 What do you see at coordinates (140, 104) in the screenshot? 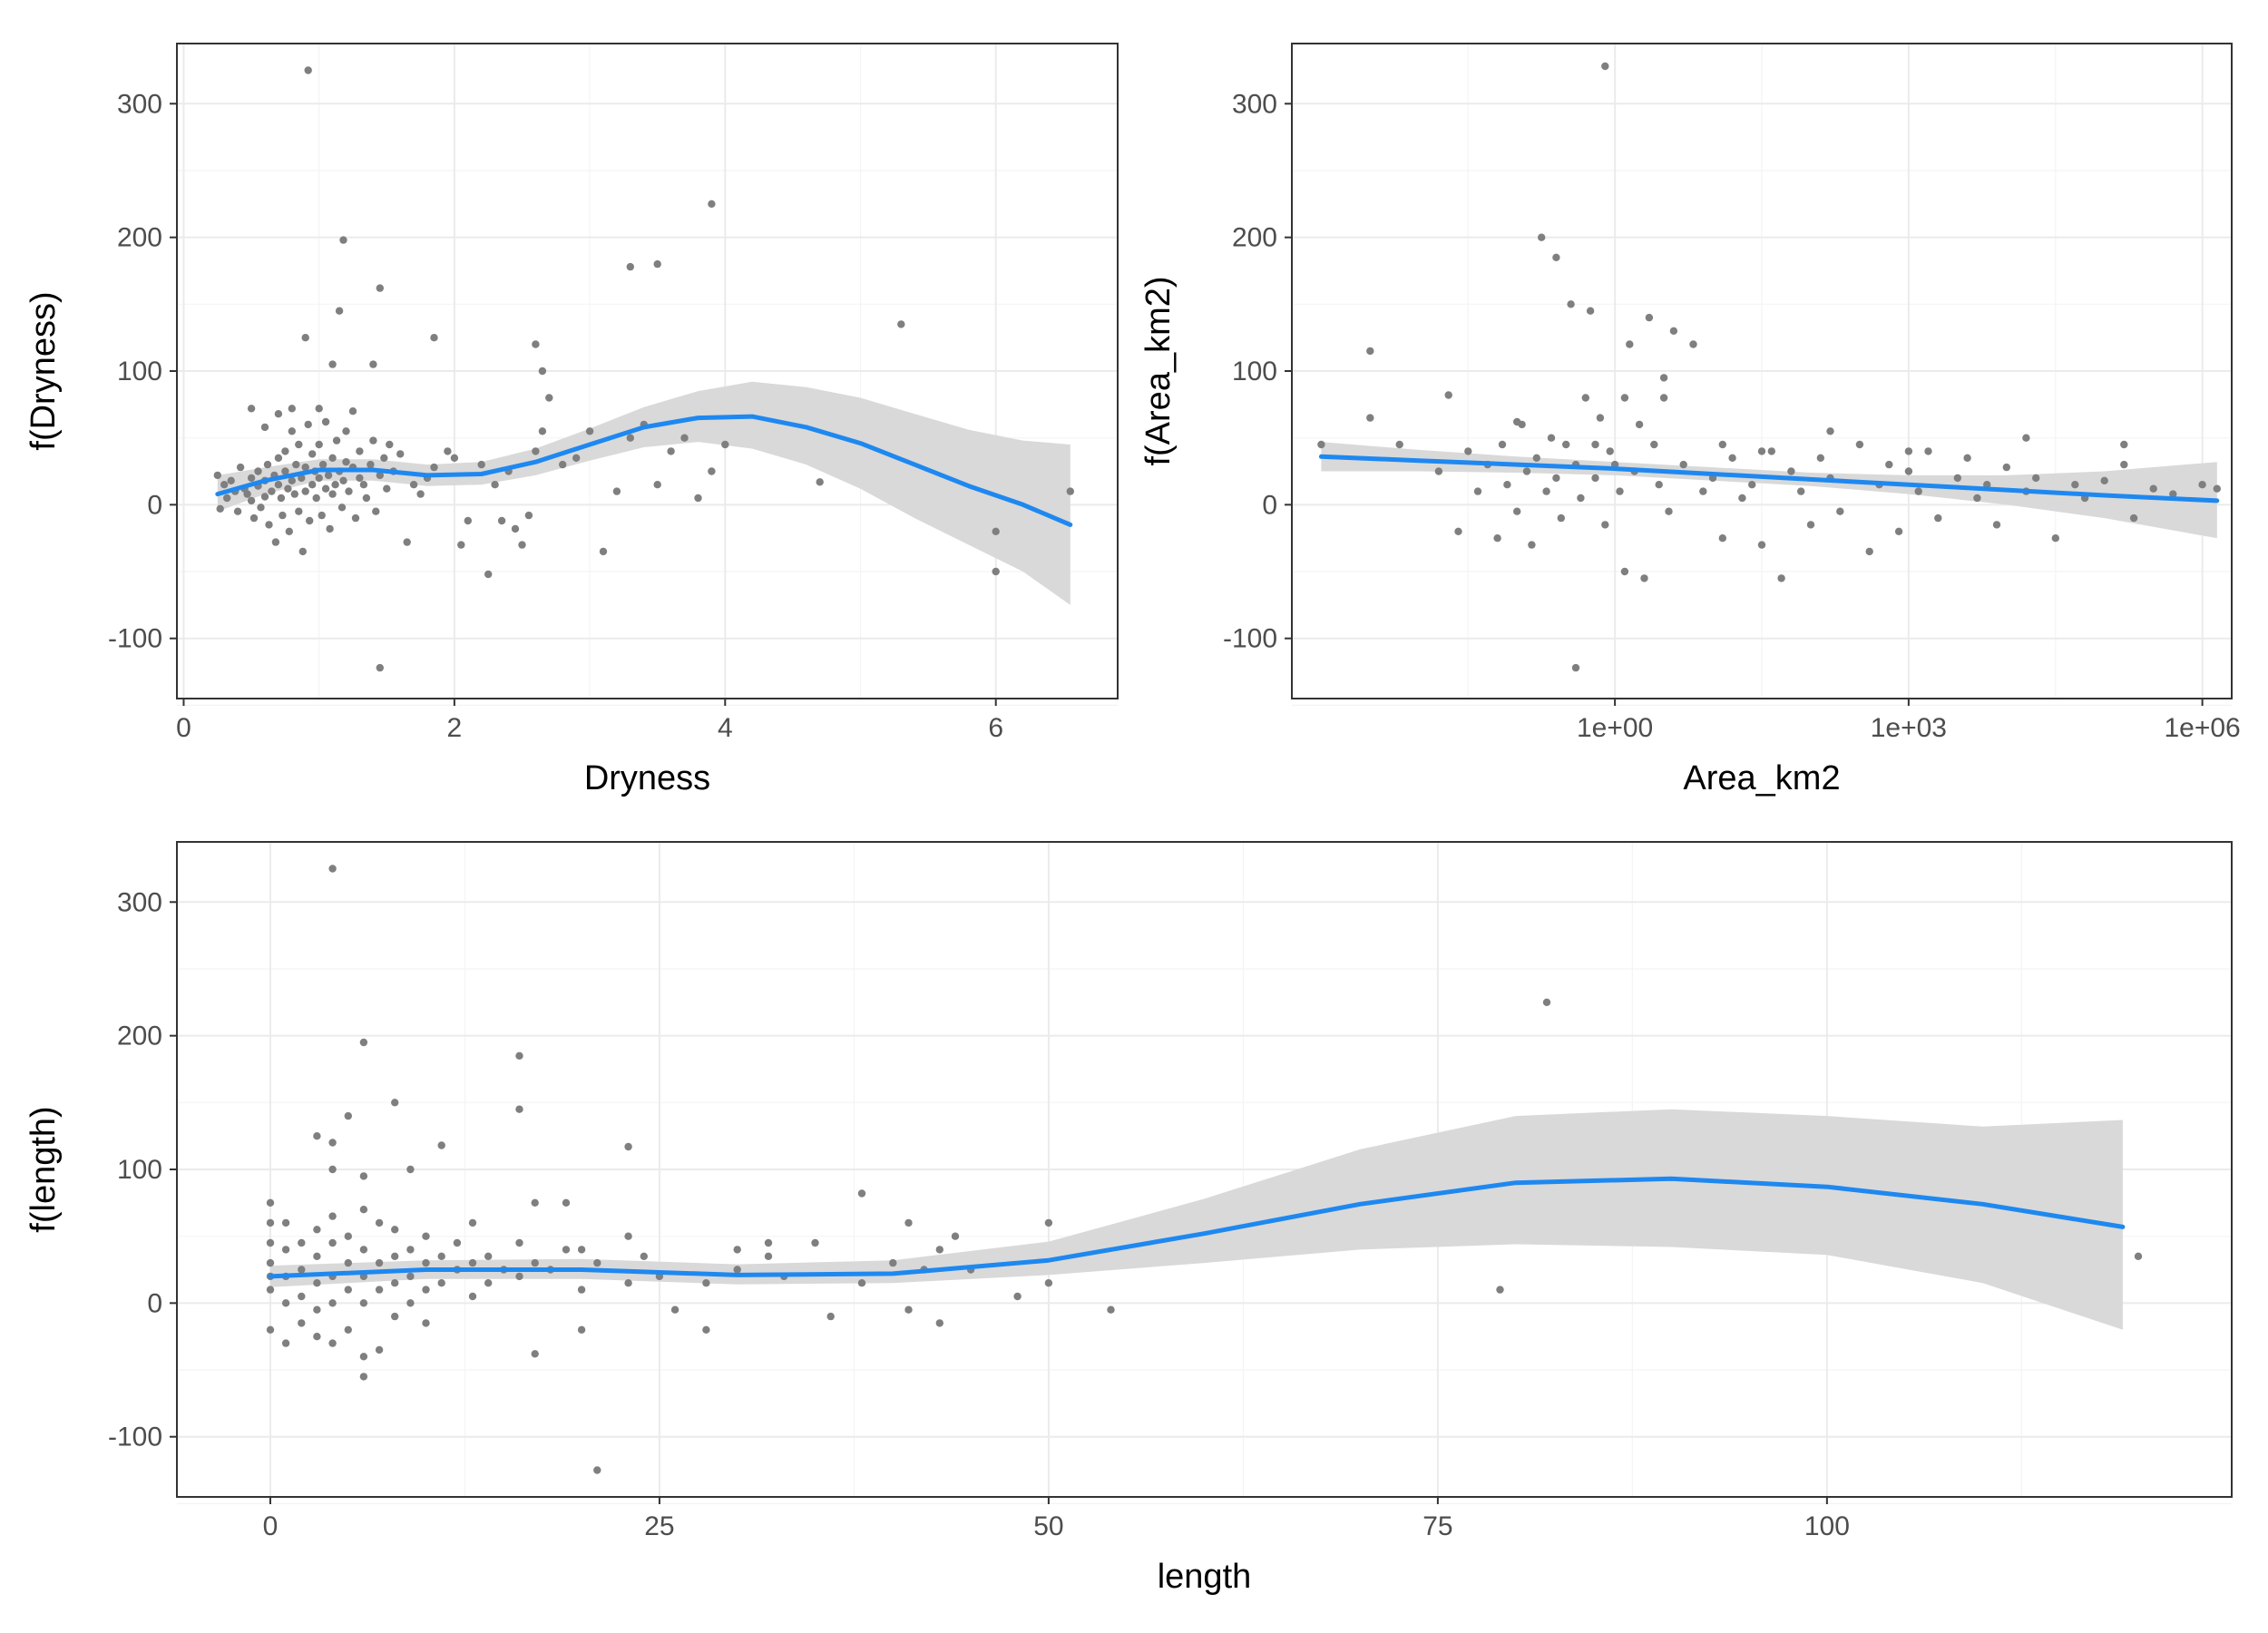
I see `y-tick-label: 300` at bounding box center [140, 104].